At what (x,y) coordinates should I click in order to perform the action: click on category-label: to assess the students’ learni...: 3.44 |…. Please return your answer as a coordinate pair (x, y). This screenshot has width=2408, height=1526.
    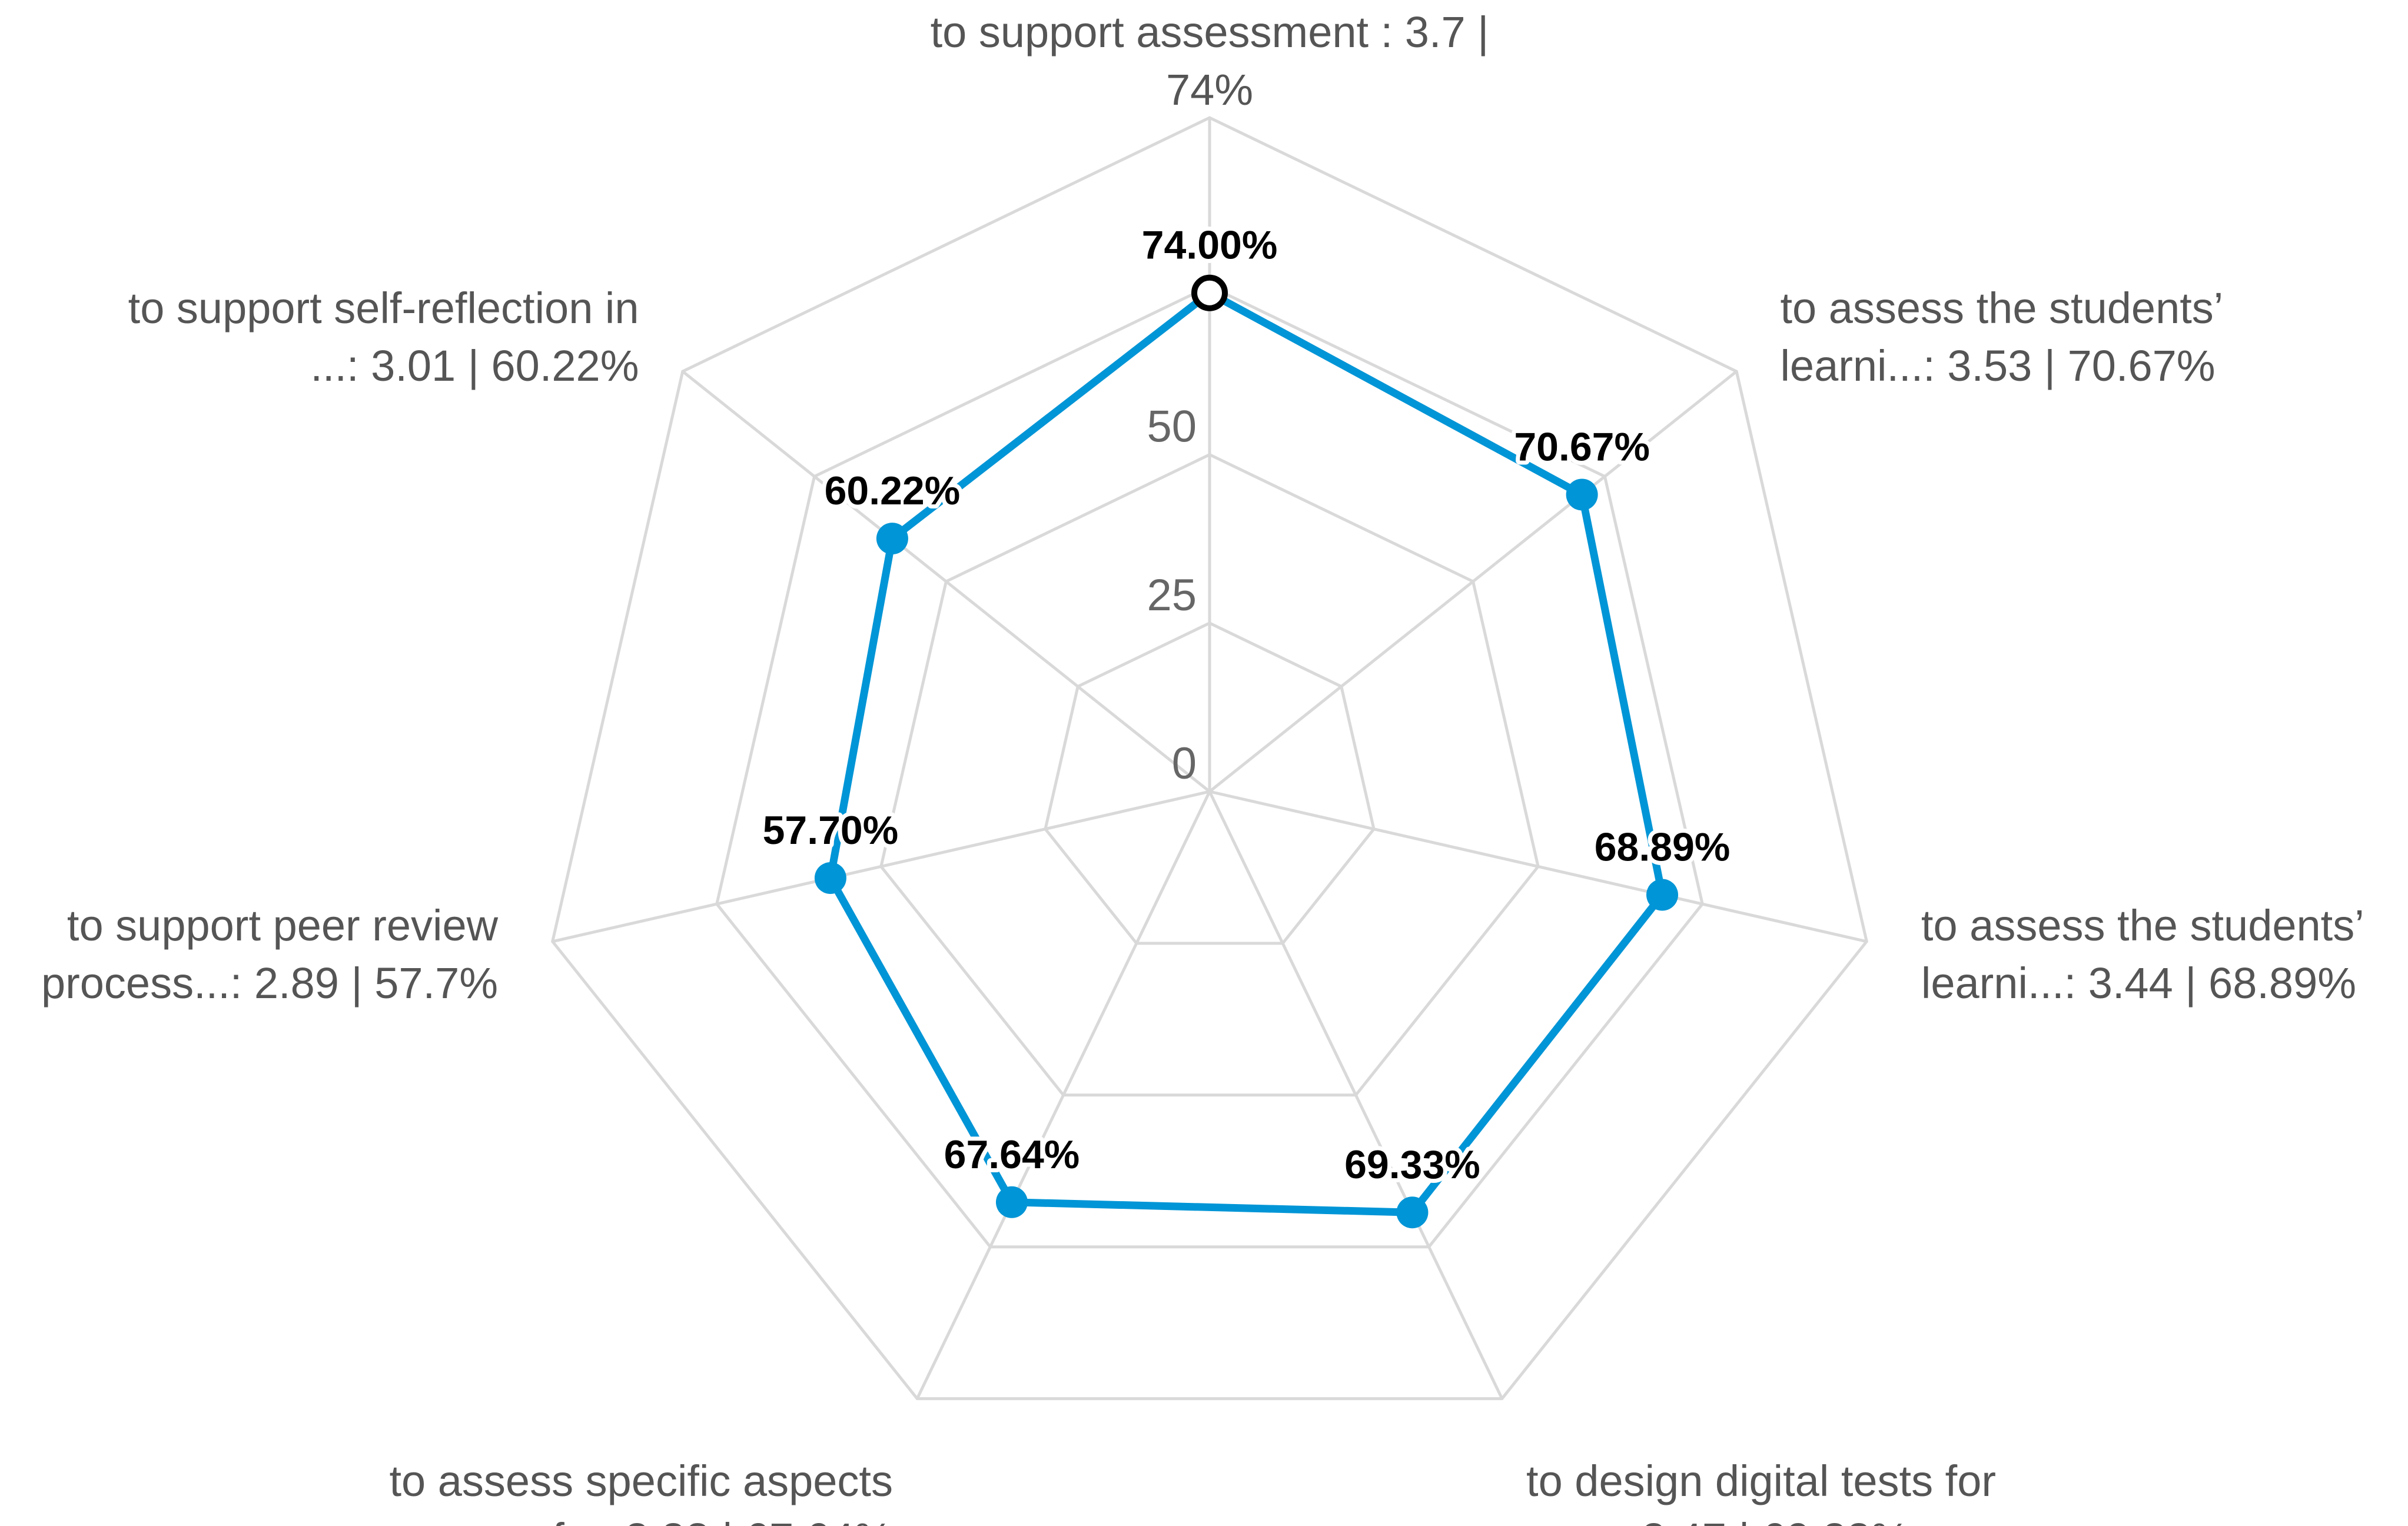
    Looking at the image, I should click on (2142, 955).